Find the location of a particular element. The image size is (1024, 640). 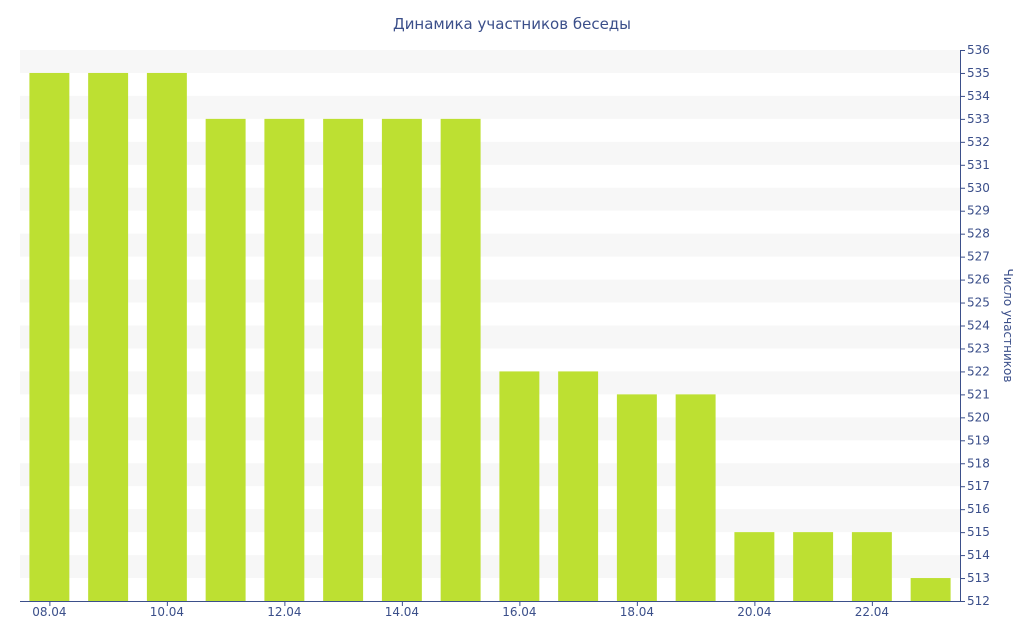

y-tick-label: 516 is located at coordinates (978, 509).